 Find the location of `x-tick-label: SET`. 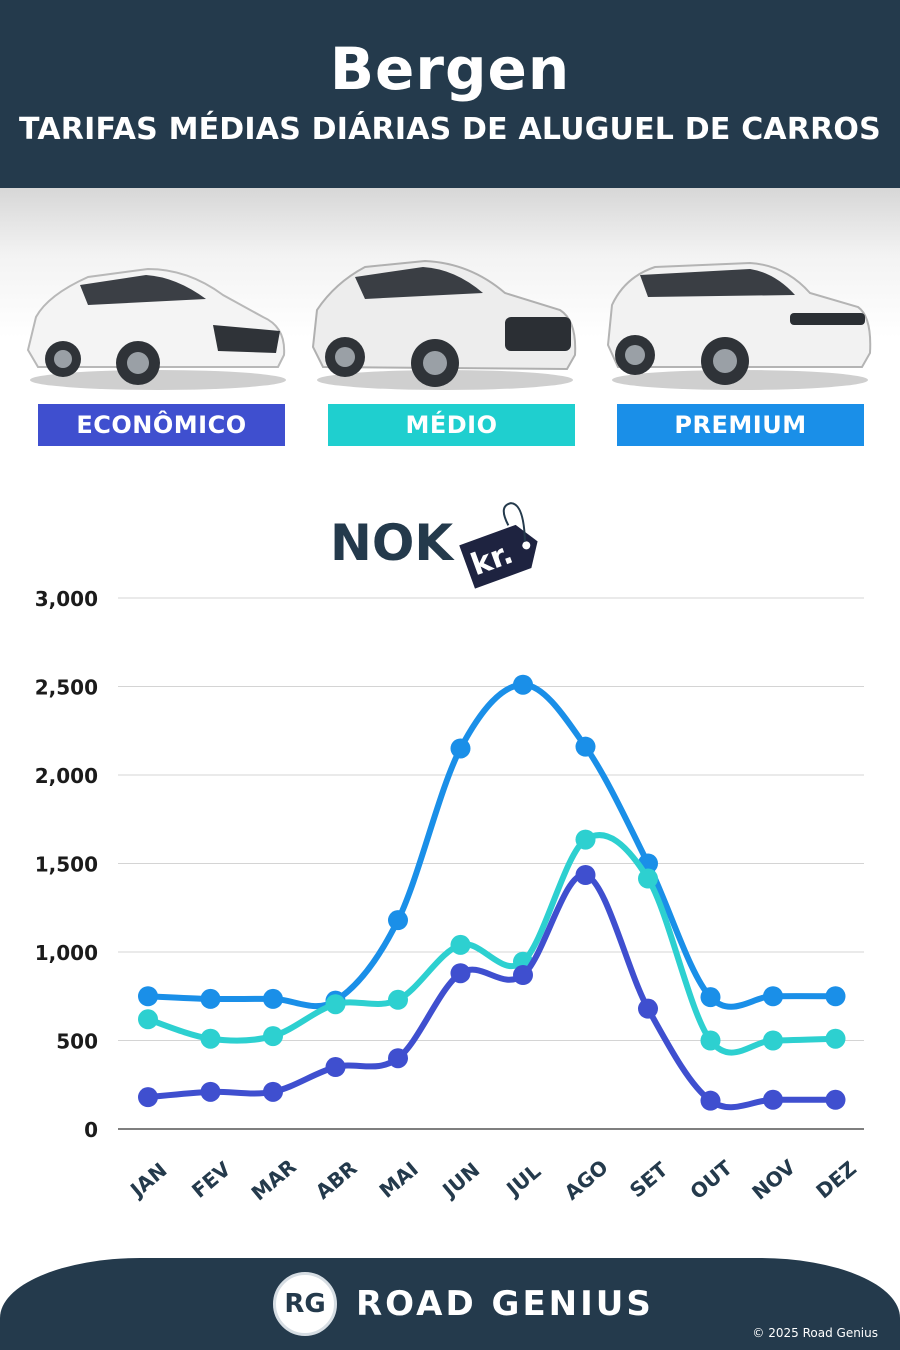

x-tick-label: SET is located at coordinates (649, 1179).